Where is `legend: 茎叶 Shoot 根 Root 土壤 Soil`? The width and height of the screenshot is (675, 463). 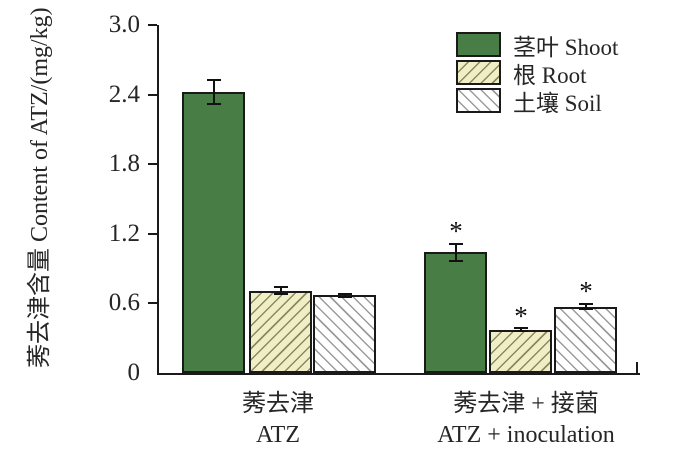 legend: 茎叶 Shoot 根 Root 土壤 Soil is located at coordinates (537, 74).